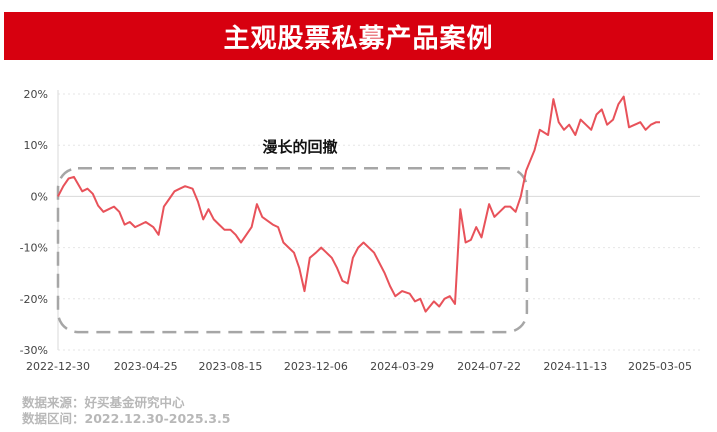 The height and width of the screenshot is (432, 717). Describe the element at coordinates (146, 366) in the screenshot. I see `x-tick-label: 2023-04-25` at that location.